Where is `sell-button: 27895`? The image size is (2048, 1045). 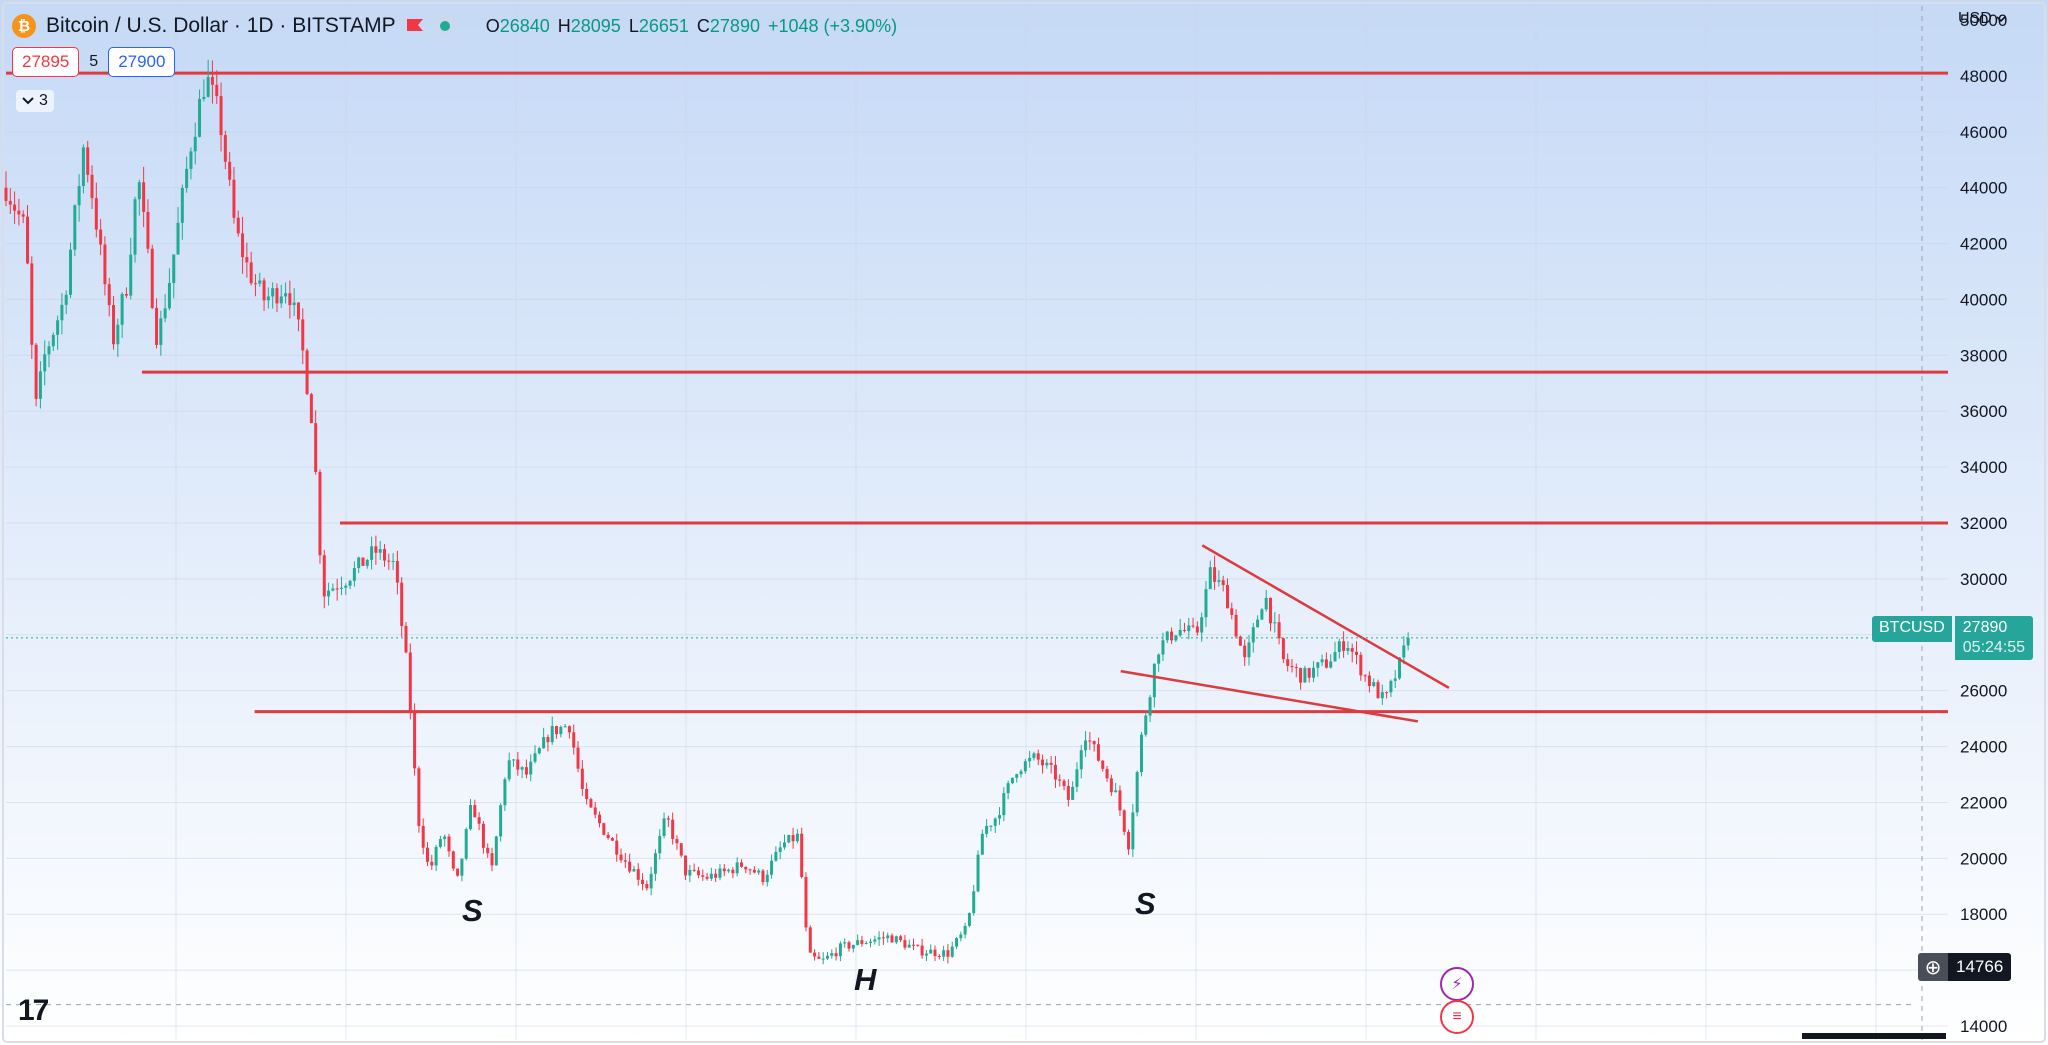 sell-button: 27895 is located at coordinates (46, 62).